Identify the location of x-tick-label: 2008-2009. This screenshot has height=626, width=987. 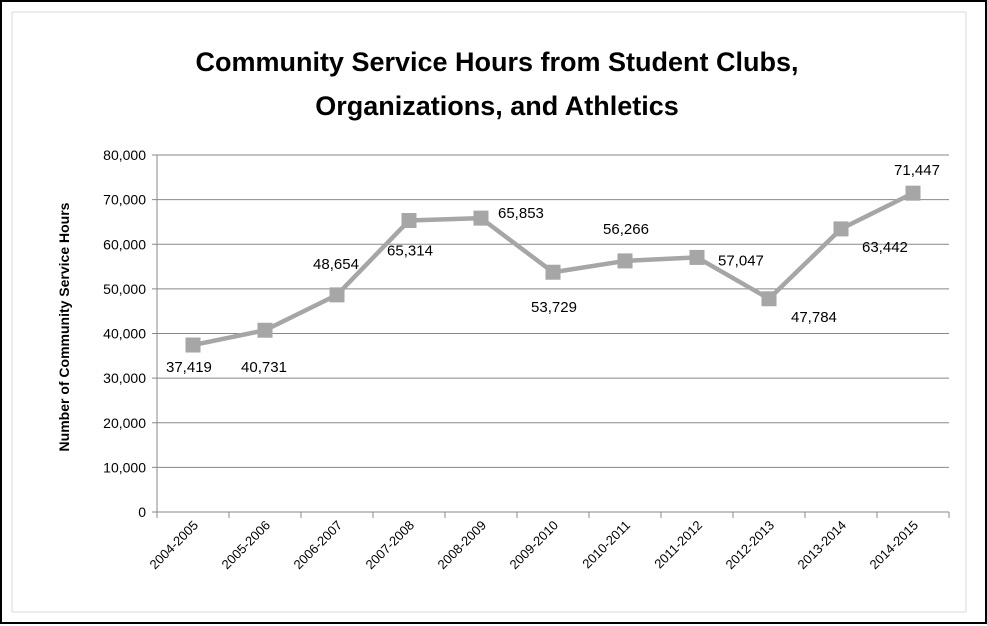
(462, 545).